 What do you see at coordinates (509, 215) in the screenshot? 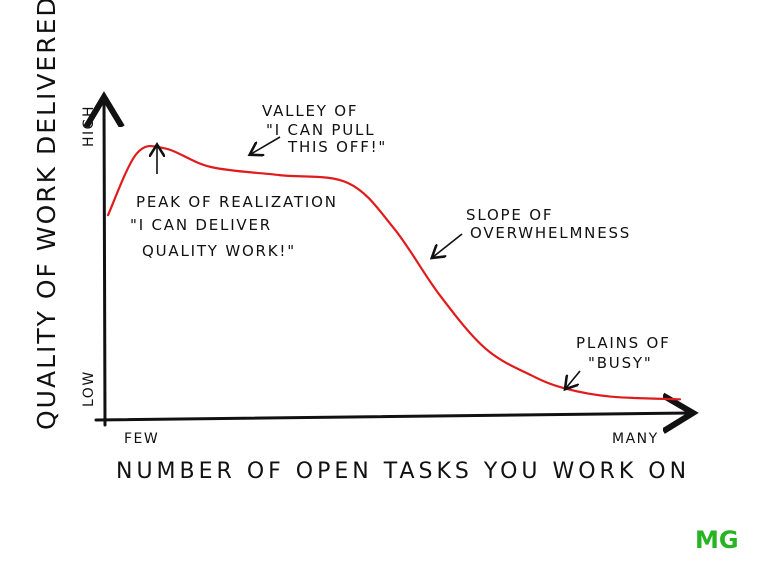
I see `annotation-slope-line-1: SLOPE OF` at bounding box center [509, 215].